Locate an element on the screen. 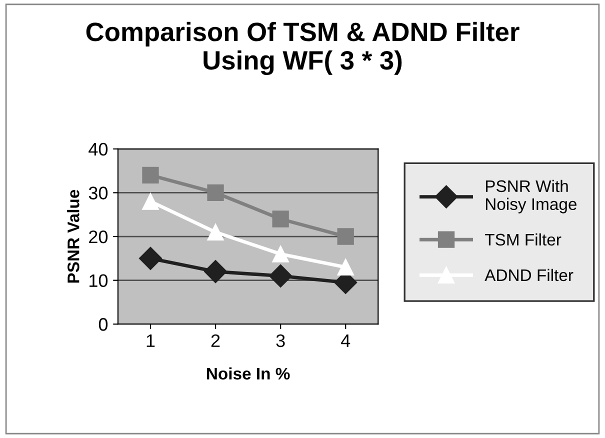 This screenshot has width=605, height=438. x-axis-title: Noise In % is located at coordinates (248, 373).